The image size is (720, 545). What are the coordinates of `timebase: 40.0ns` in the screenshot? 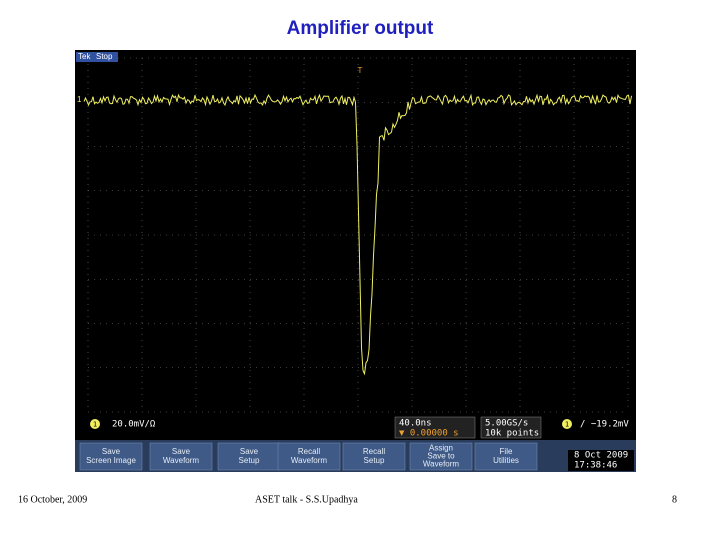 It's located at (415, 424).